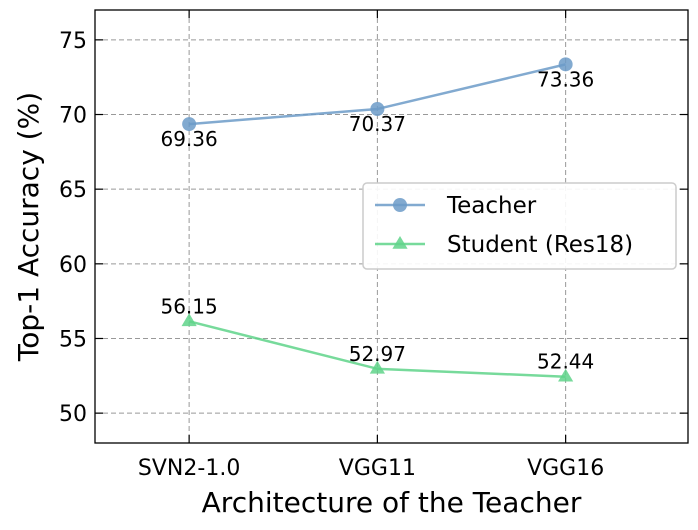 Image resolution: width=698 pixels, height=530 pixels. I want to click on legend-label: Student (Res18), so click(540, 245).